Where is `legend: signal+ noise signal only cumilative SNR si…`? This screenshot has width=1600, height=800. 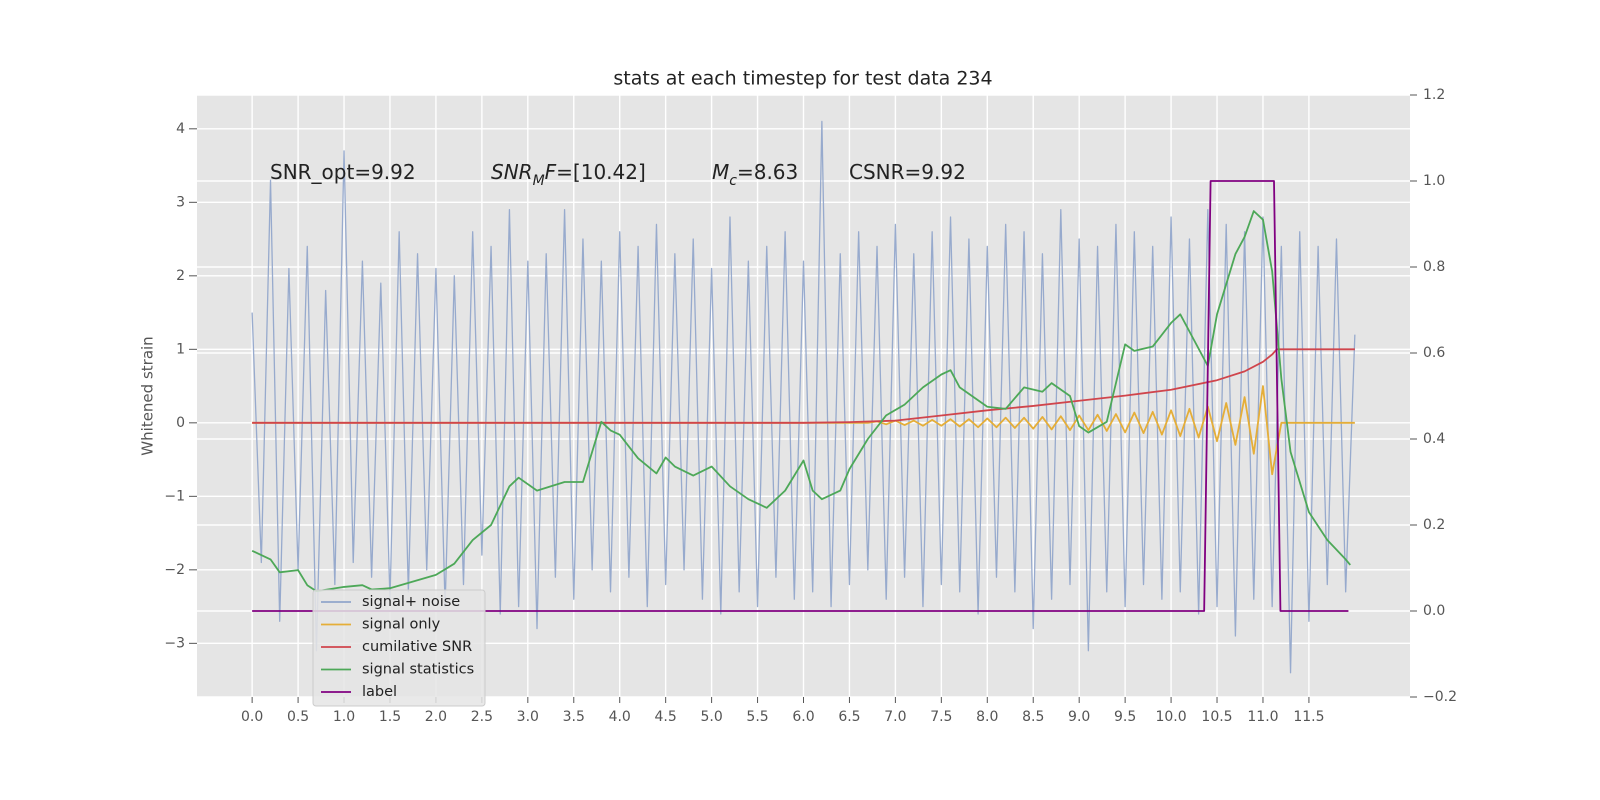
legend: signal+ noise signal only cumilative SNR si… is located at coordinates (399, 648).